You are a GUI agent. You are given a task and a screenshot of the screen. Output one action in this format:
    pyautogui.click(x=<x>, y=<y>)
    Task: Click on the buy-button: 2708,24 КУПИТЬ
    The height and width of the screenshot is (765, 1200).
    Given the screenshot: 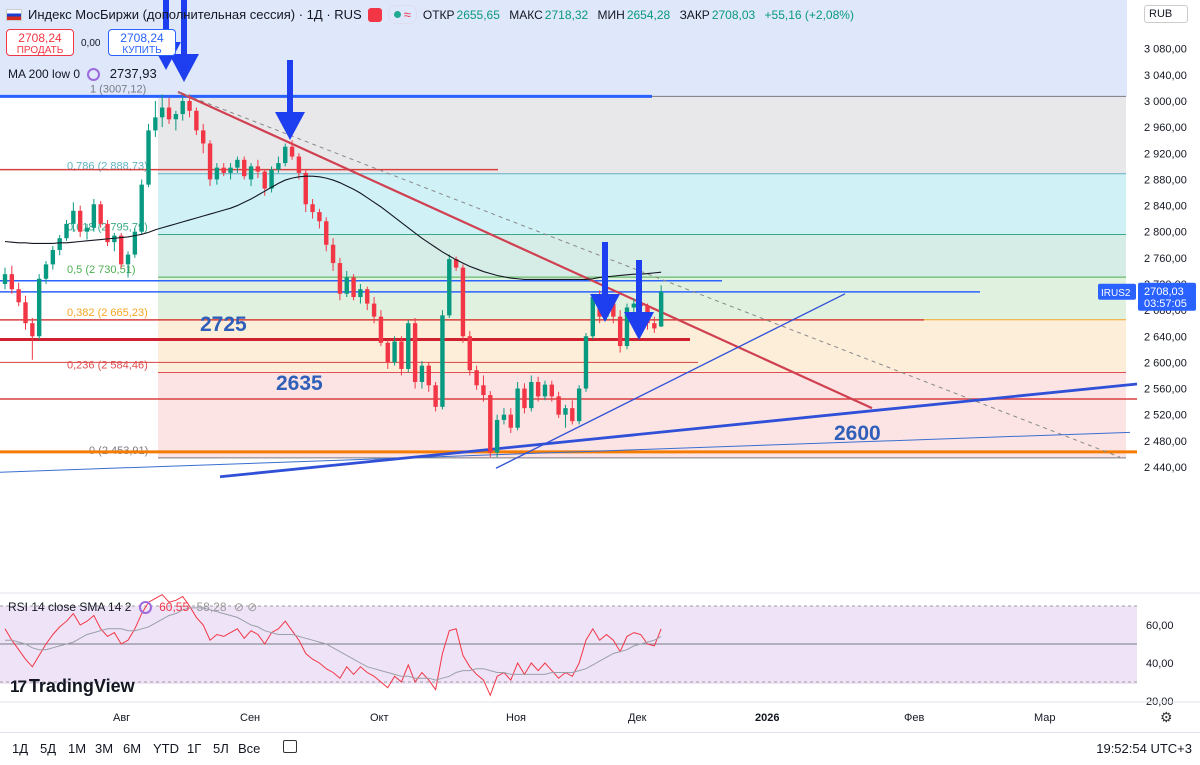 What is the action you would take?
    pyautogui.click(x=142, y=42)
    